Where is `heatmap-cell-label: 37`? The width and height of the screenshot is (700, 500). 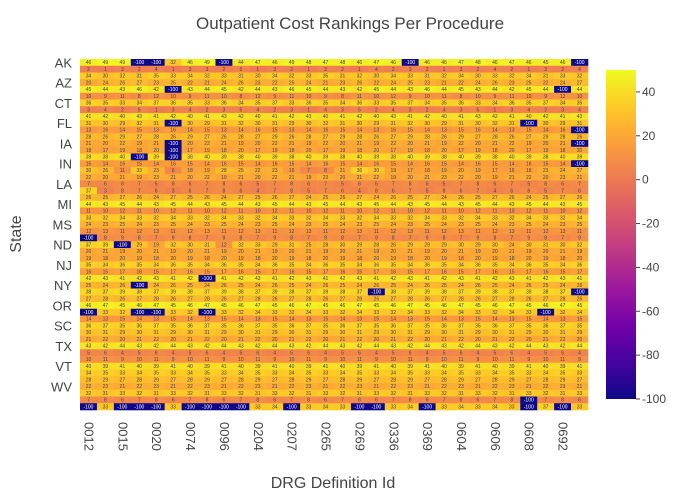
heatmap-cell-label: 37 is located at coordinates (106, 326).